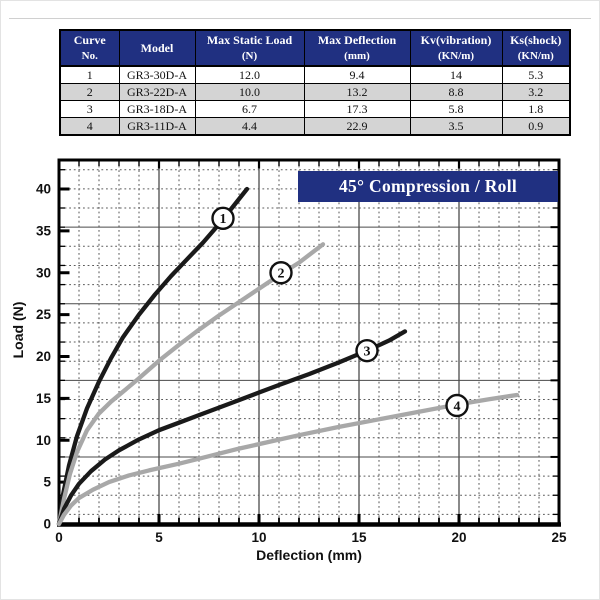 The width and height of the screenshot is (600, 600). I want to click on header-line1: Max Static Load, so click(249, 40).